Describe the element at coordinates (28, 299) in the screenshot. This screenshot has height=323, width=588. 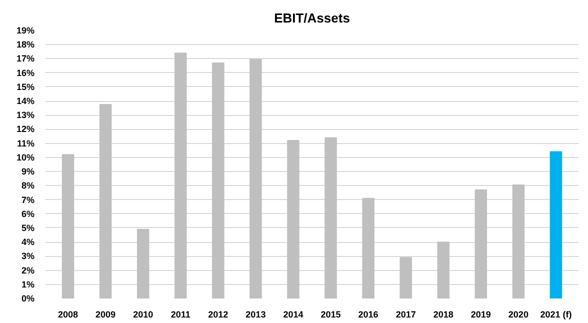
I see `y-tick-label: 0%` at that location.